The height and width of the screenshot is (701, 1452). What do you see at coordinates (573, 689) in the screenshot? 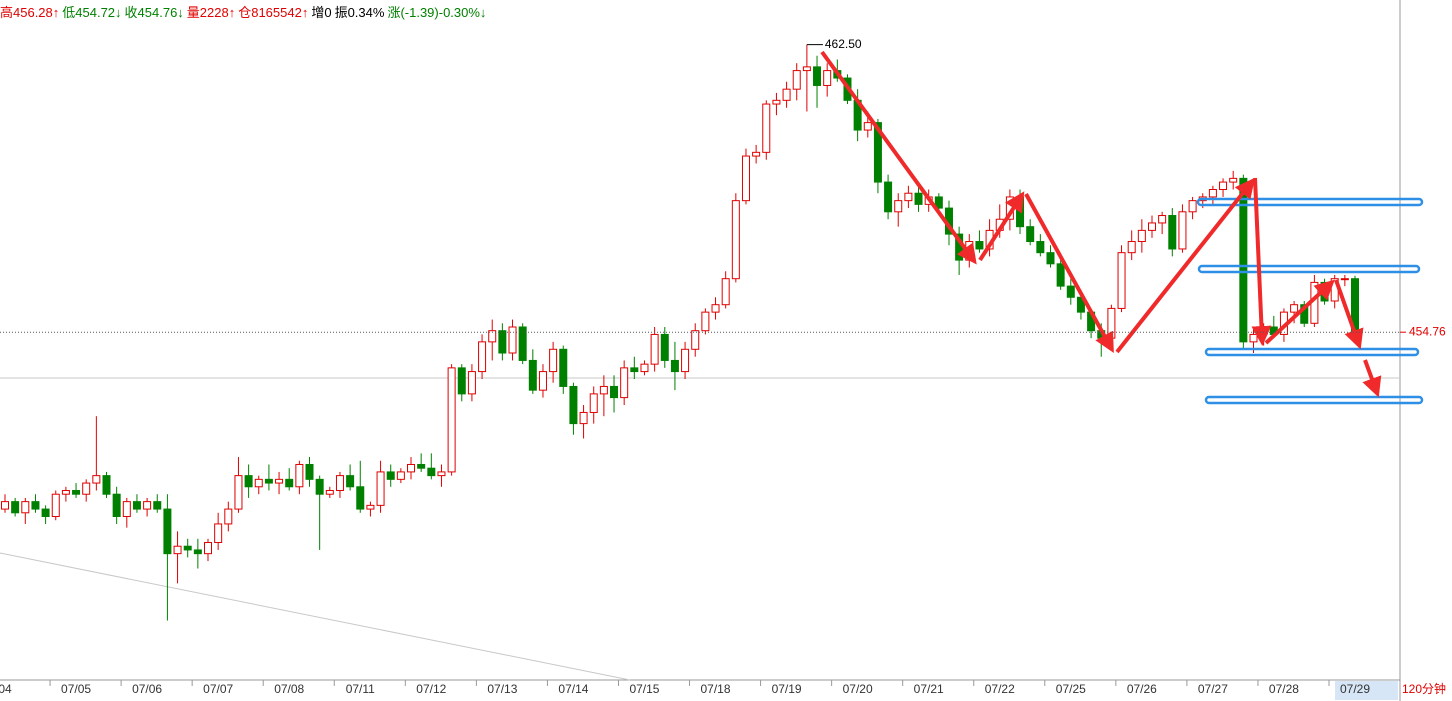
I see `x-tick-label: 07/14` at bounding box center [573, 689].